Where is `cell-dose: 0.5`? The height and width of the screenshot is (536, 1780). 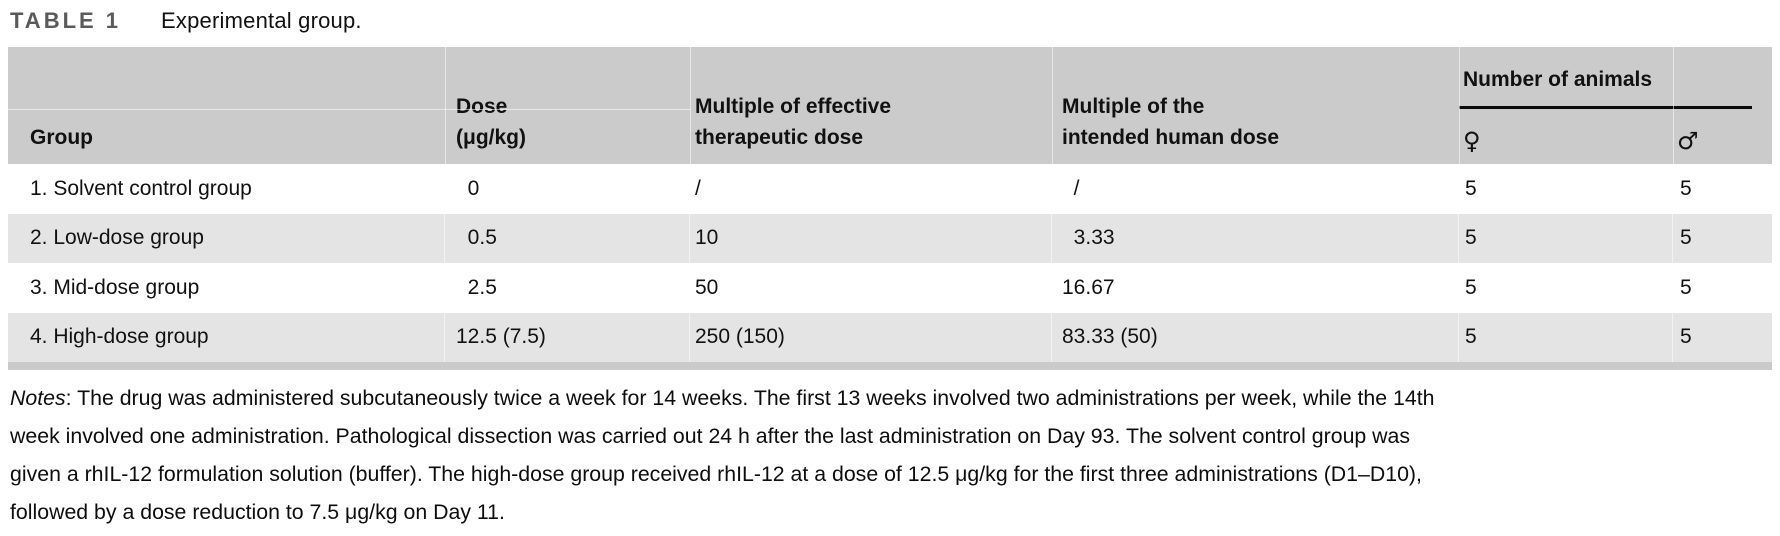
cell-dose: 0.5 is located at coordinates (567, 238).